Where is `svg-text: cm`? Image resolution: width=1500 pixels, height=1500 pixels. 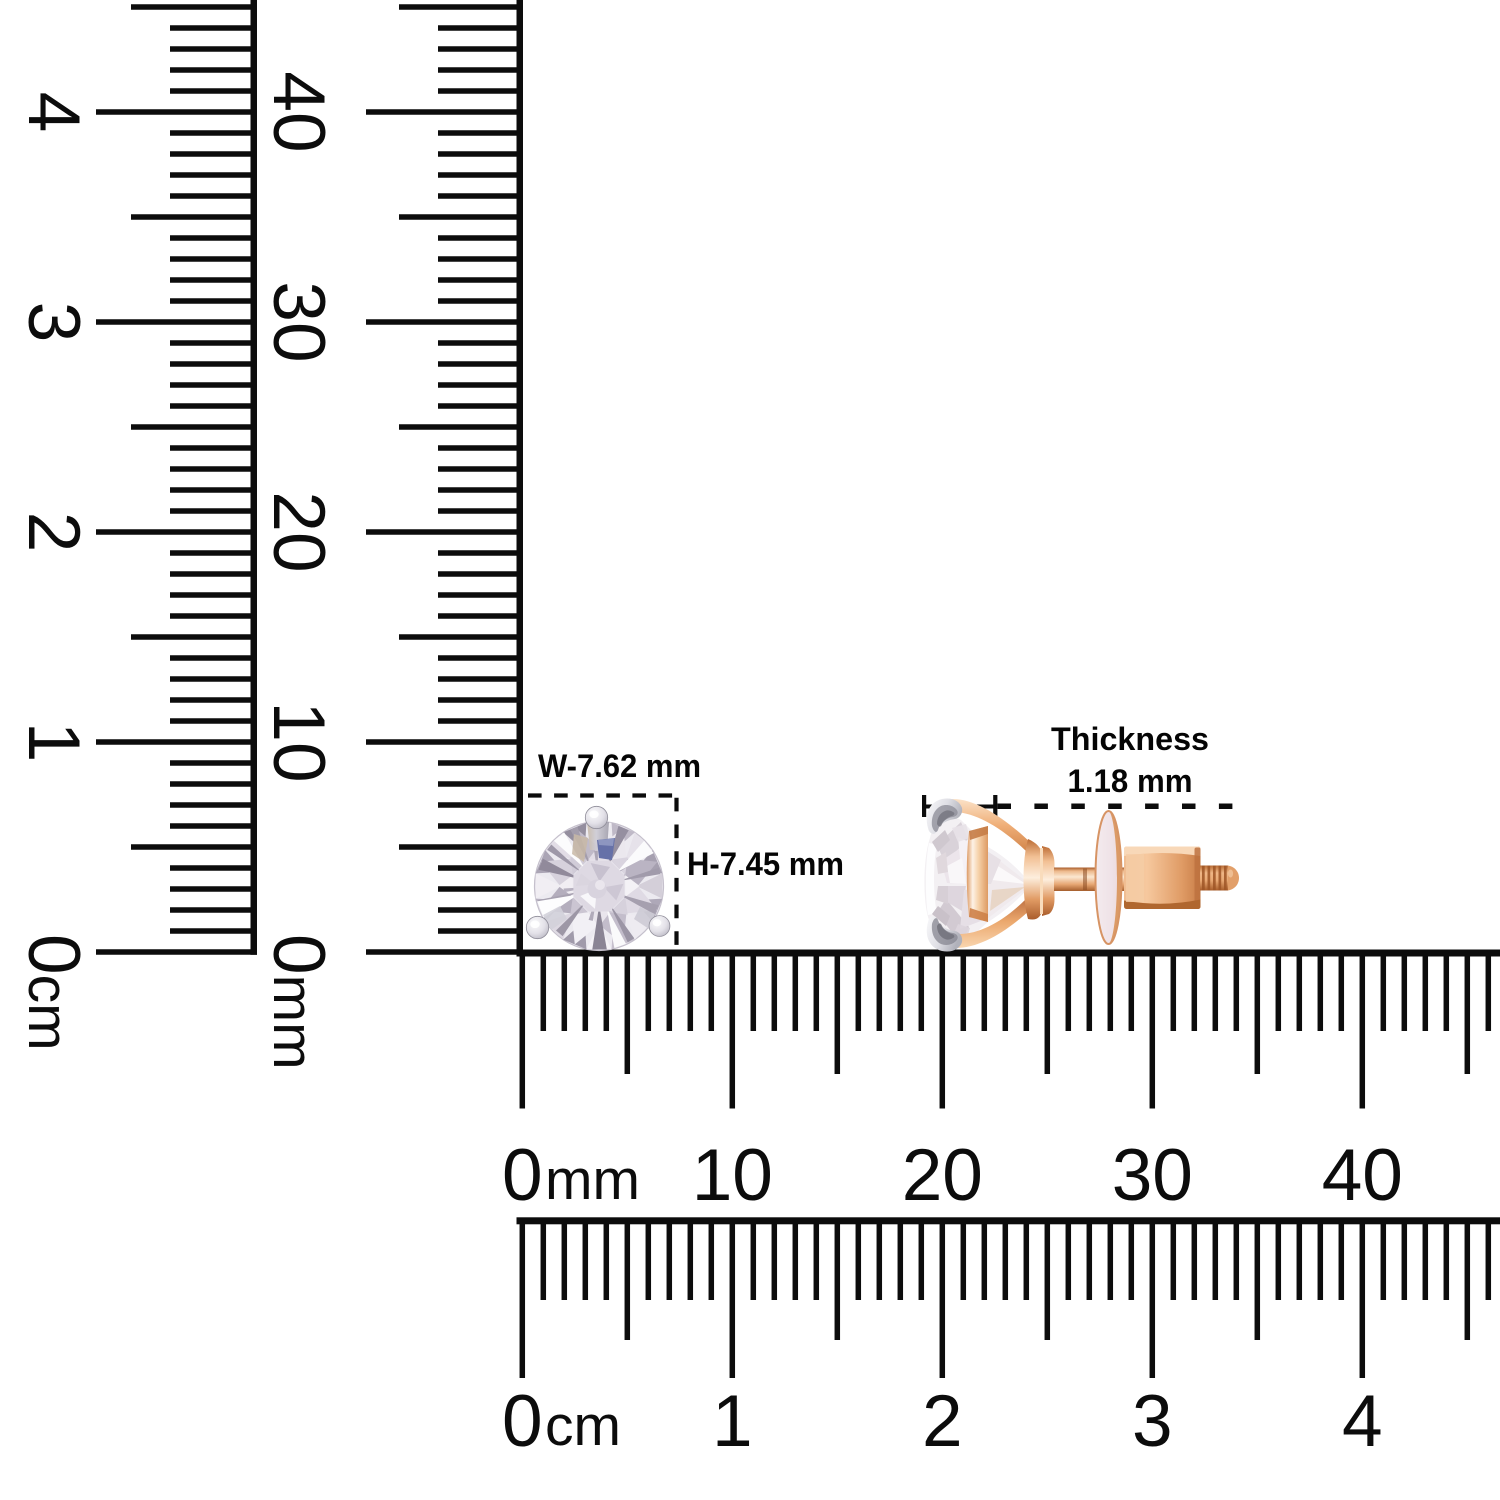
svg-text: cm is located at coordinates (583, 1426).